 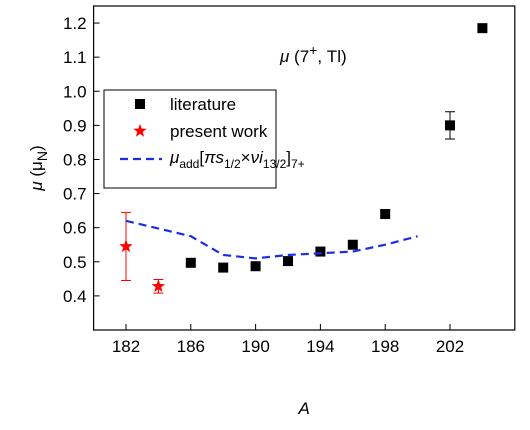 What do you see at coordinates (203, 104) in the screenshot?
I see `legend-label: literature` at bounding box center [203, 104].